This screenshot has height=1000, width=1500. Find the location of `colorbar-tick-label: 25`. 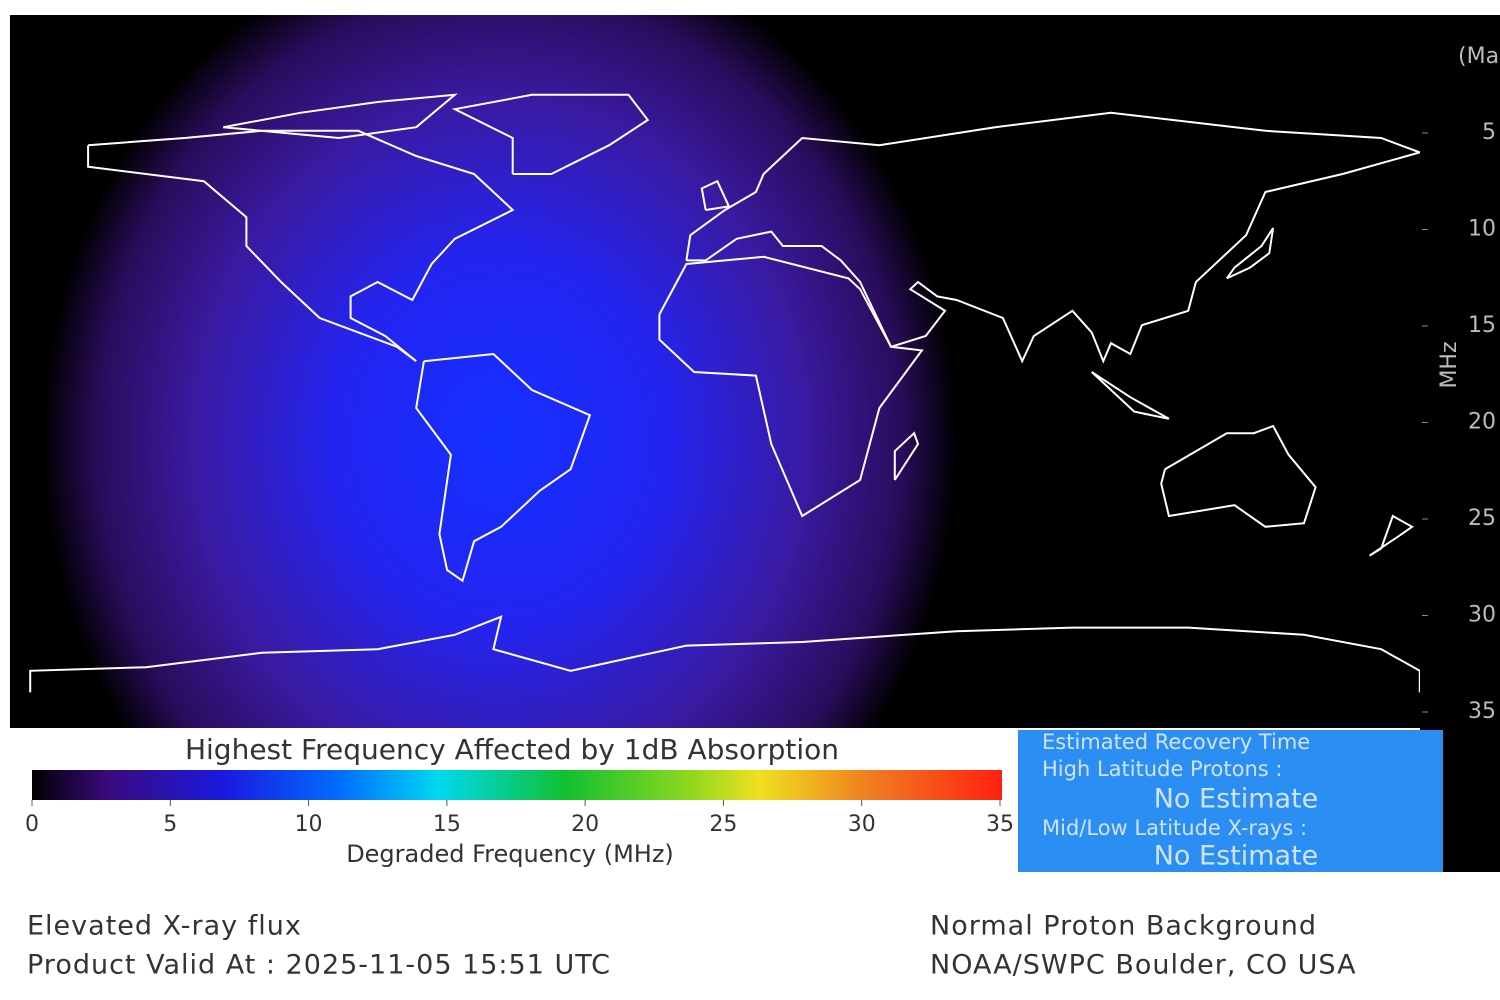

colorbar-tick-label: 25 is located at coordinates (723, 824).